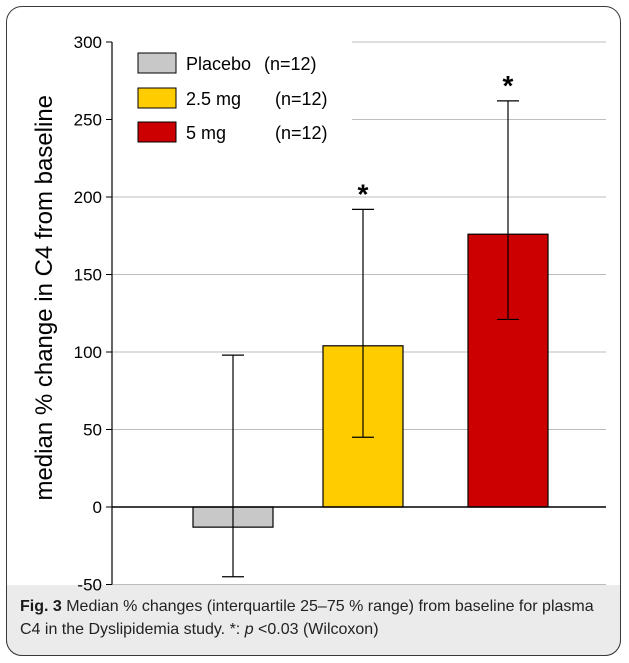 The width and height of the screenshot is (629, 663). I want to click on ytick-label-3: 150, so click(88, 275).